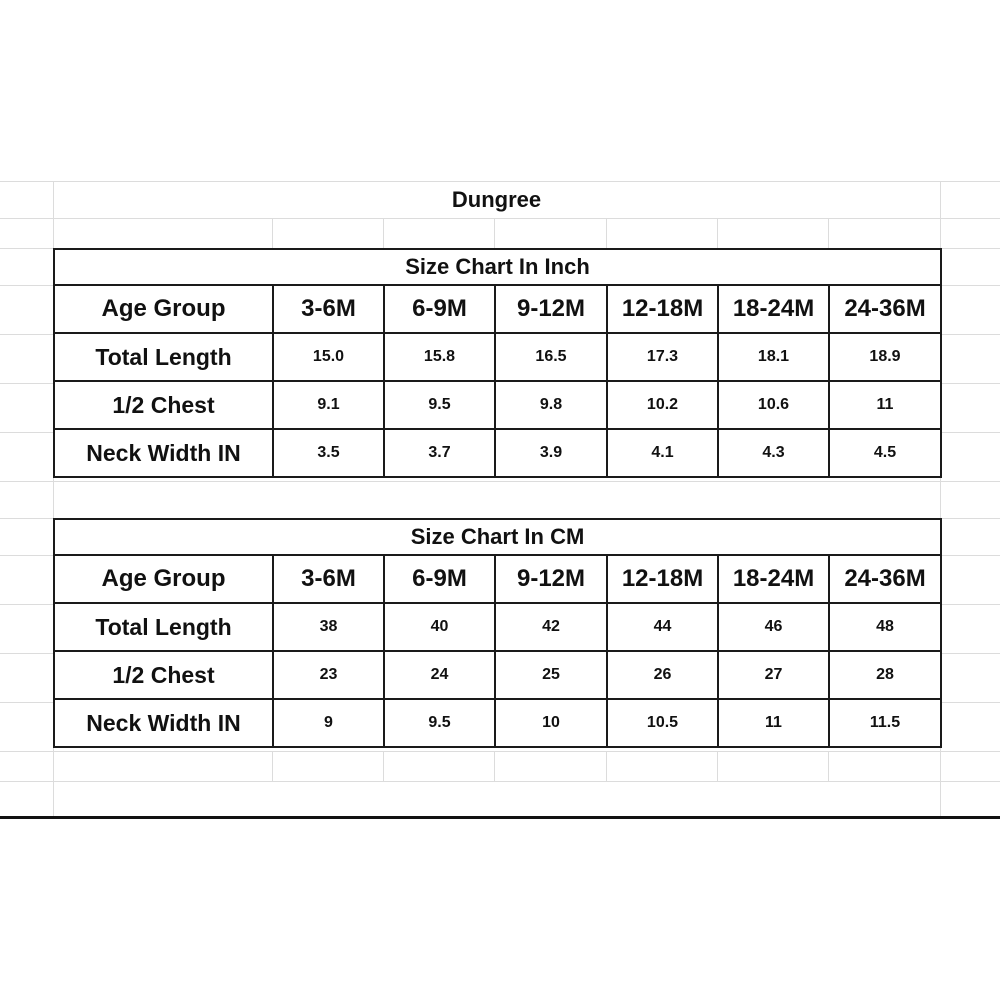  I want to click on table-cell: 4.5, so click(885, 453).